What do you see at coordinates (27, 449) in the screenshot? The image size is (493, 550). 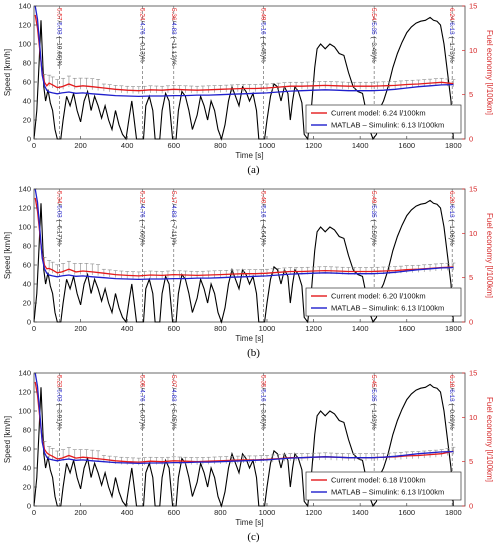 I see `y-tick-label-left: 60` at bounding box center [27, 449].